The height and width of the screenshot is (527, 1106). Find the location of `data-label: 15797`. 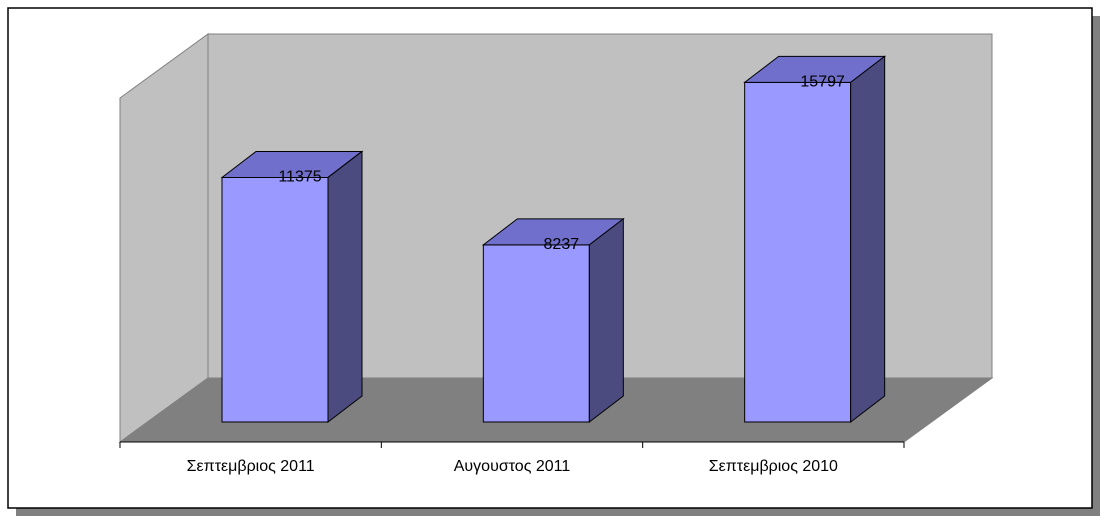

data-label: 15797 is located at coordinates (822, 82).